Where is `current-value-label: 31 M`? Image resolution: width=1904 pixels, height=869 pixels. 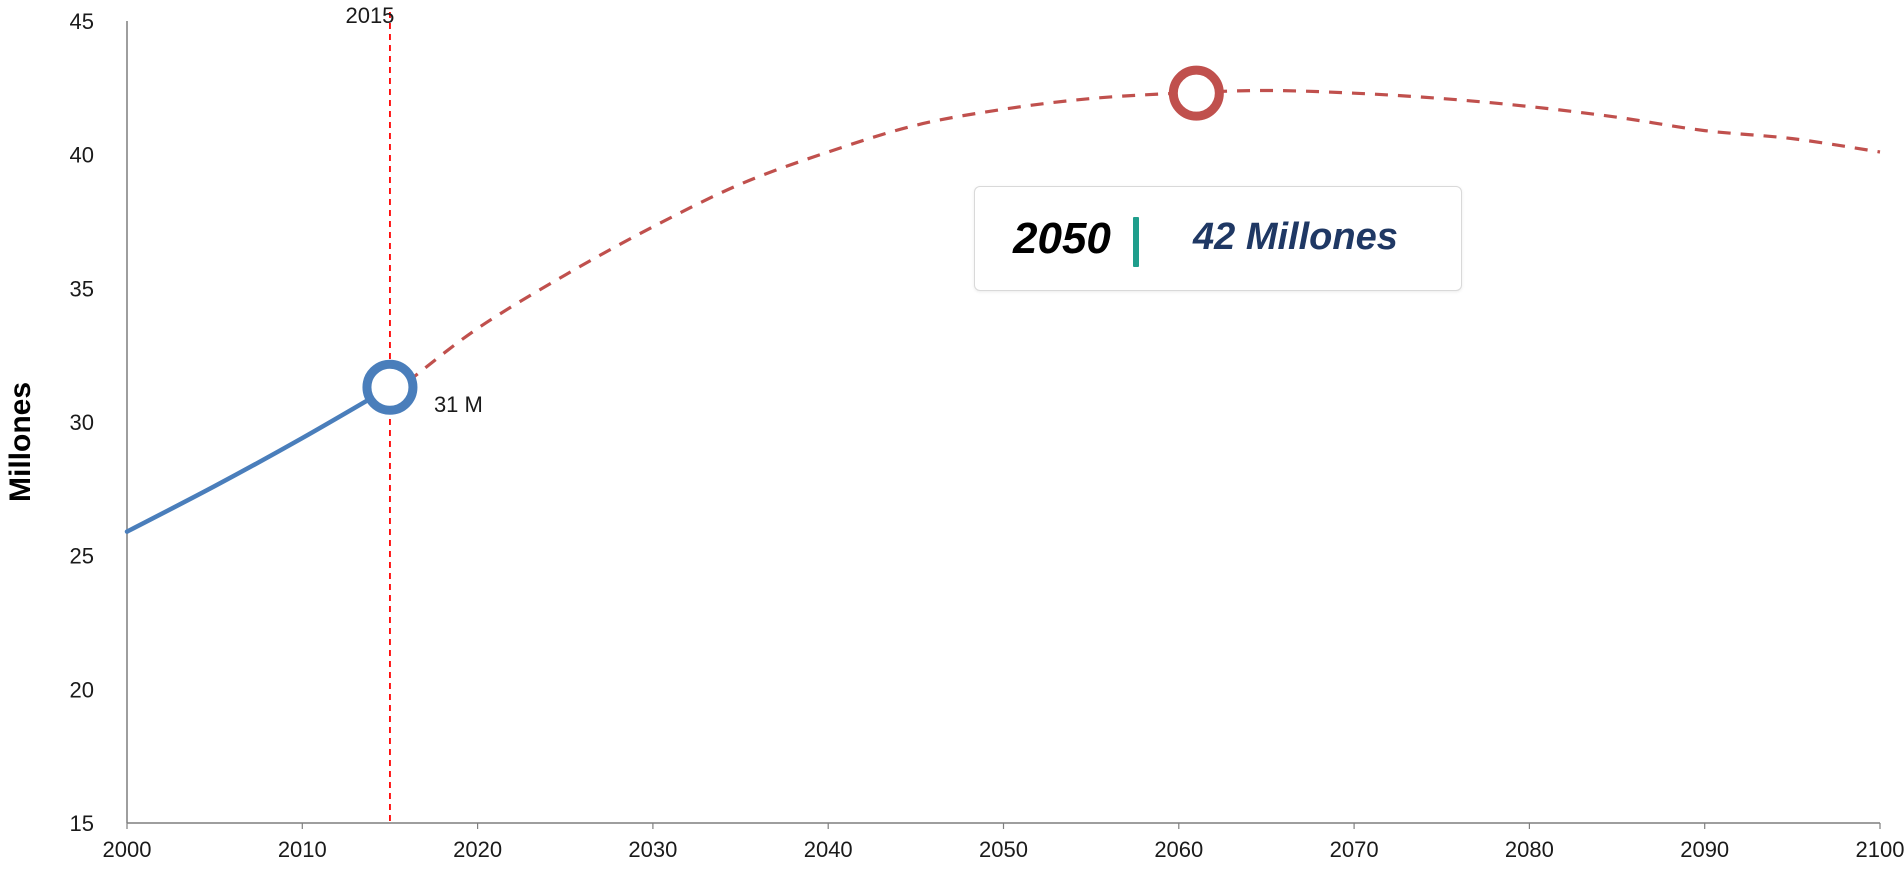 current-value-label: 31 M is located at coordinates (458, 404).